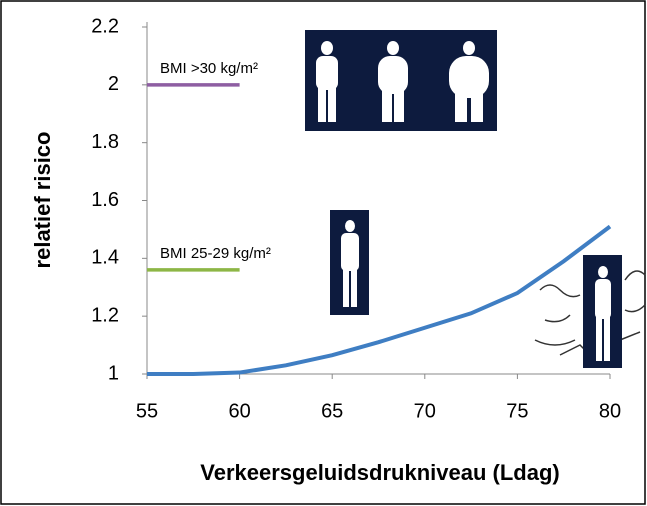  What do you see at coordinates (239, 411) in the screenshot?
I see `x-tick-label: 60` at bounding box center [239, 411].